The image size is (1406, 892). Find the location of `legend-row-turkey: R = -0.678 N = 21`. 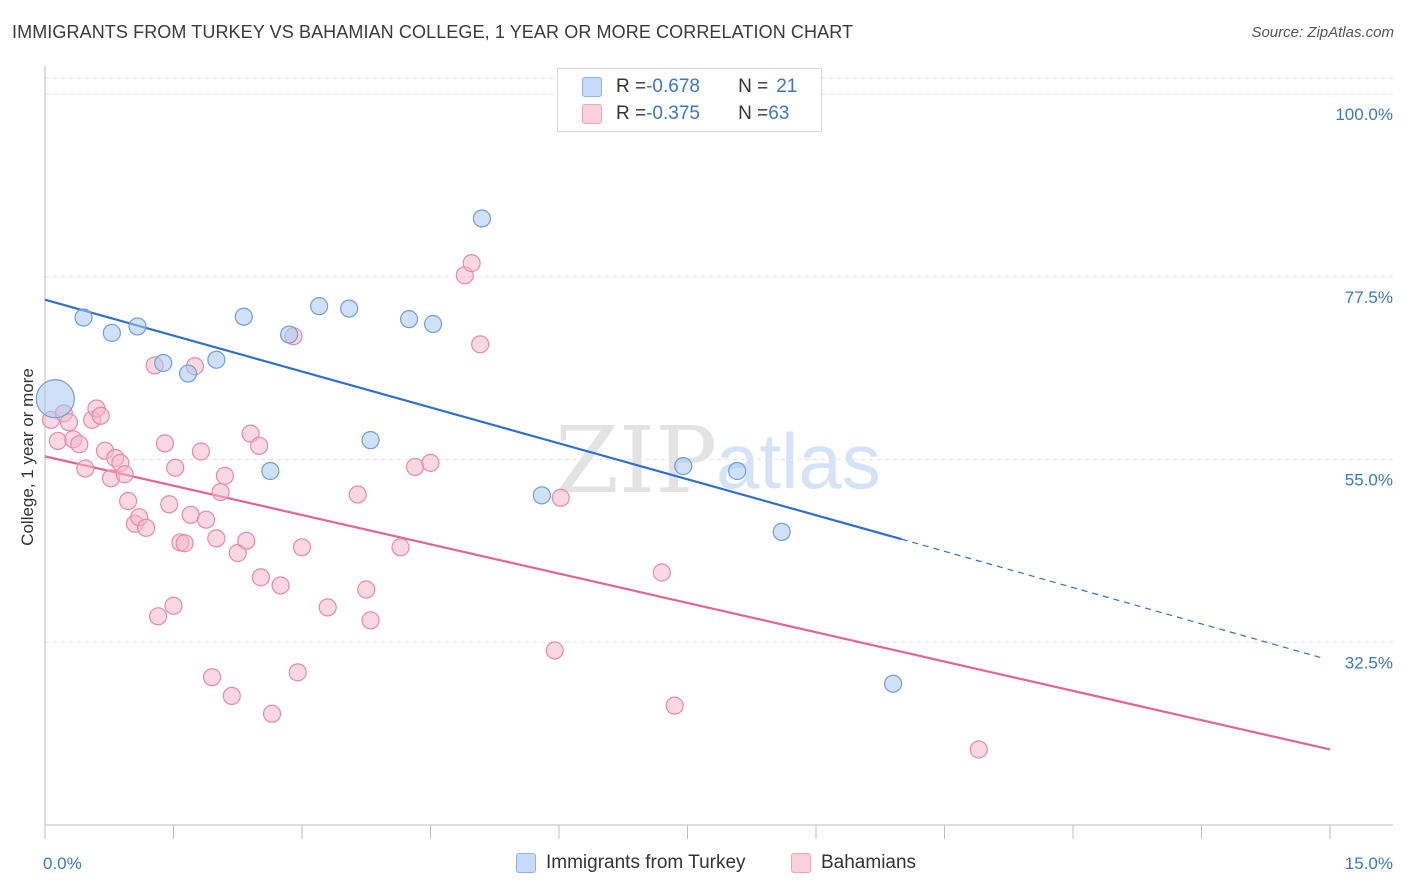

legend-row-turkey: R = -0.678 N = 21 is located at coordinates (689, 87).